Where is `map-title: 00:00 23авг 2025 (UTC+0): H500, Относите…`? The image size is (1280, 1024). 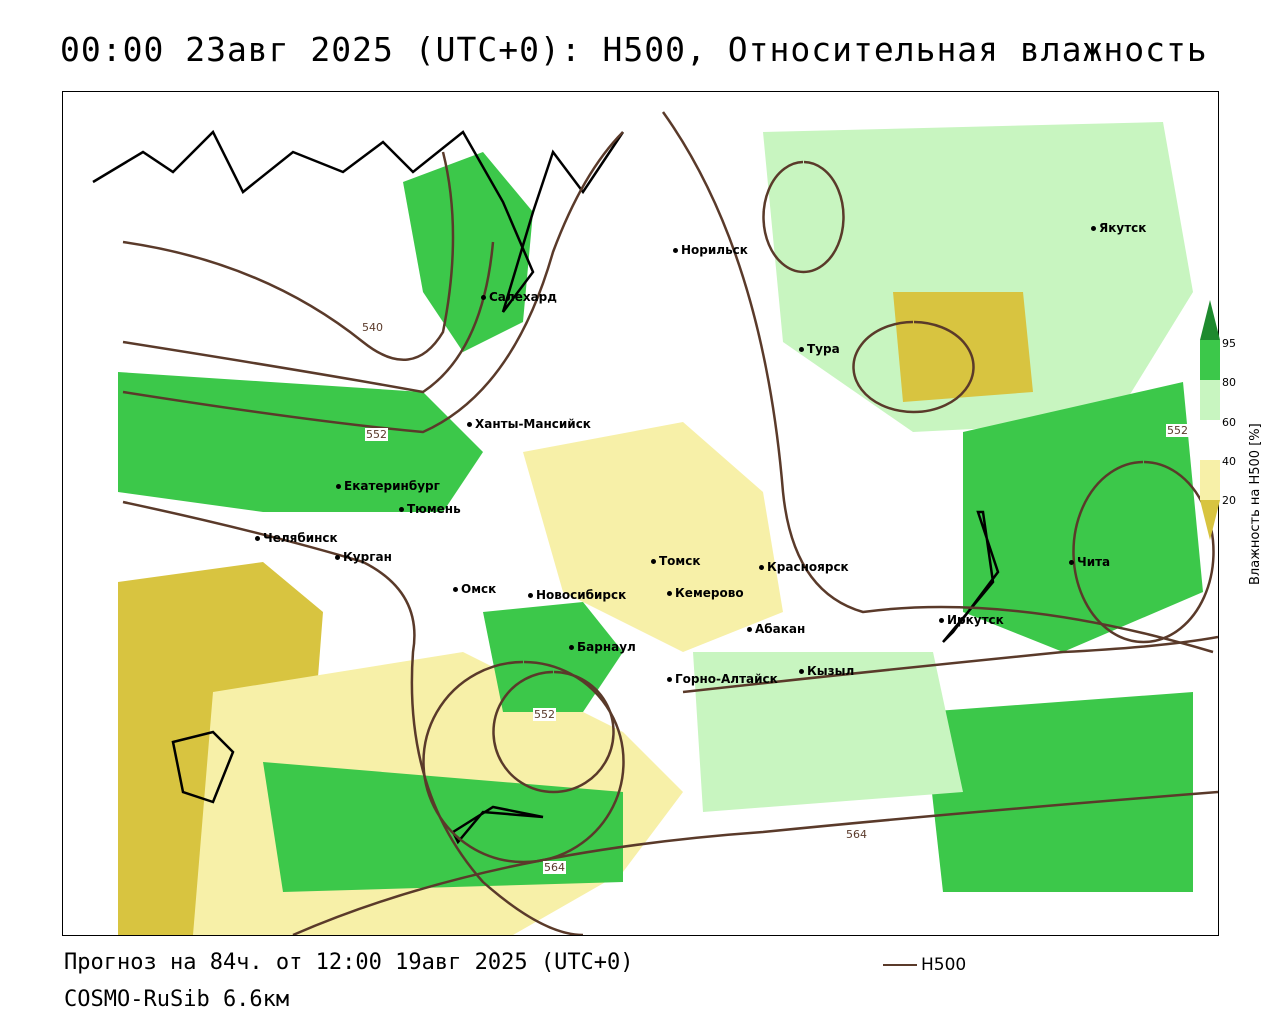
map-title: 00:00 23авг 2025 (UTC+0): H500, Относите… is located at coordinates (634, 49).